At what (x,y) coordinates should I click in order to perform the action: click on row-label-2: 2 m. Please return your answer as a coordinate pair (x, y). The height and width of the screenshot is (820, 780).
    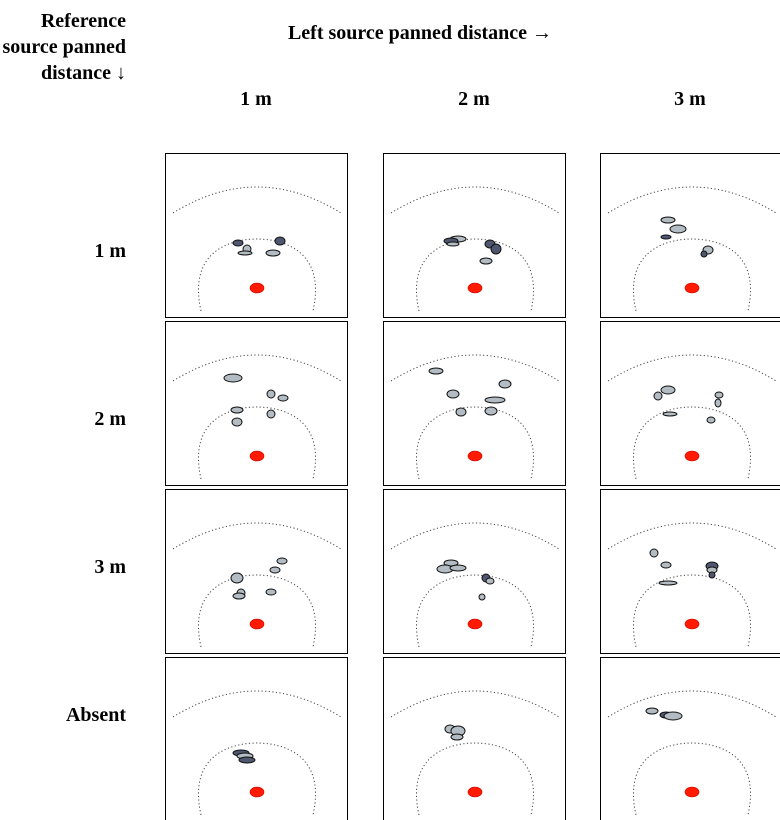
    Looking at the image, I should click on (110, 419).